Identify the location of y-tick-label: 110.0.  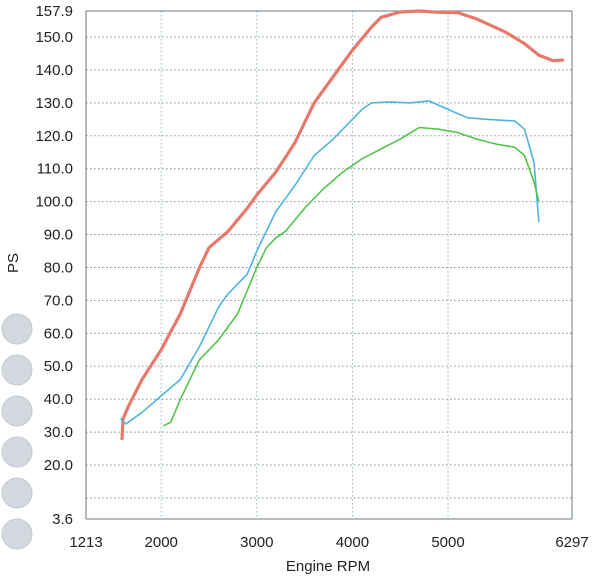
(55, 169).